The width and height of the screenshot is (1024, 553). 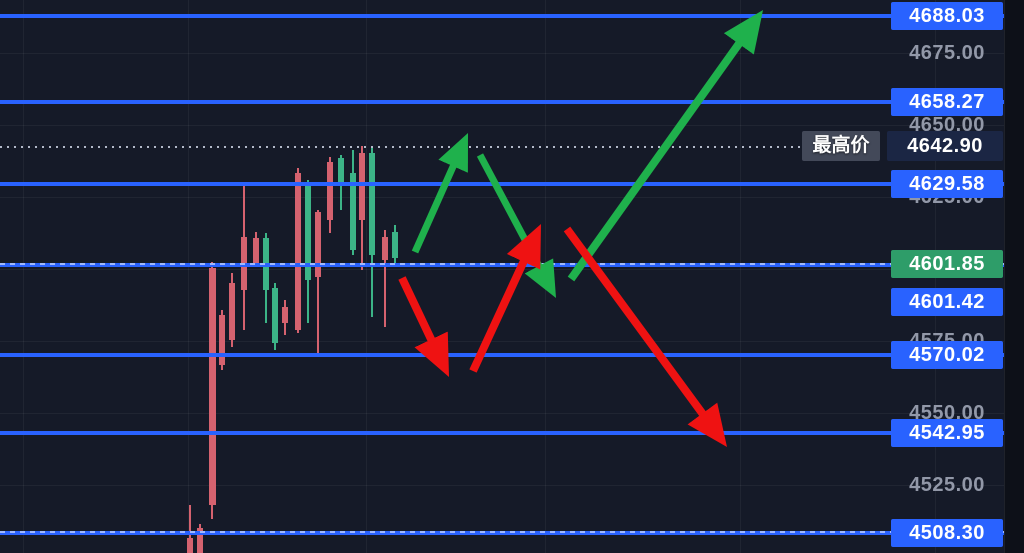 What do you see at coordinates (945, 146) in the screenshot?
I see `highest-price-value: 4642.90` at bounding box center [945, 146].